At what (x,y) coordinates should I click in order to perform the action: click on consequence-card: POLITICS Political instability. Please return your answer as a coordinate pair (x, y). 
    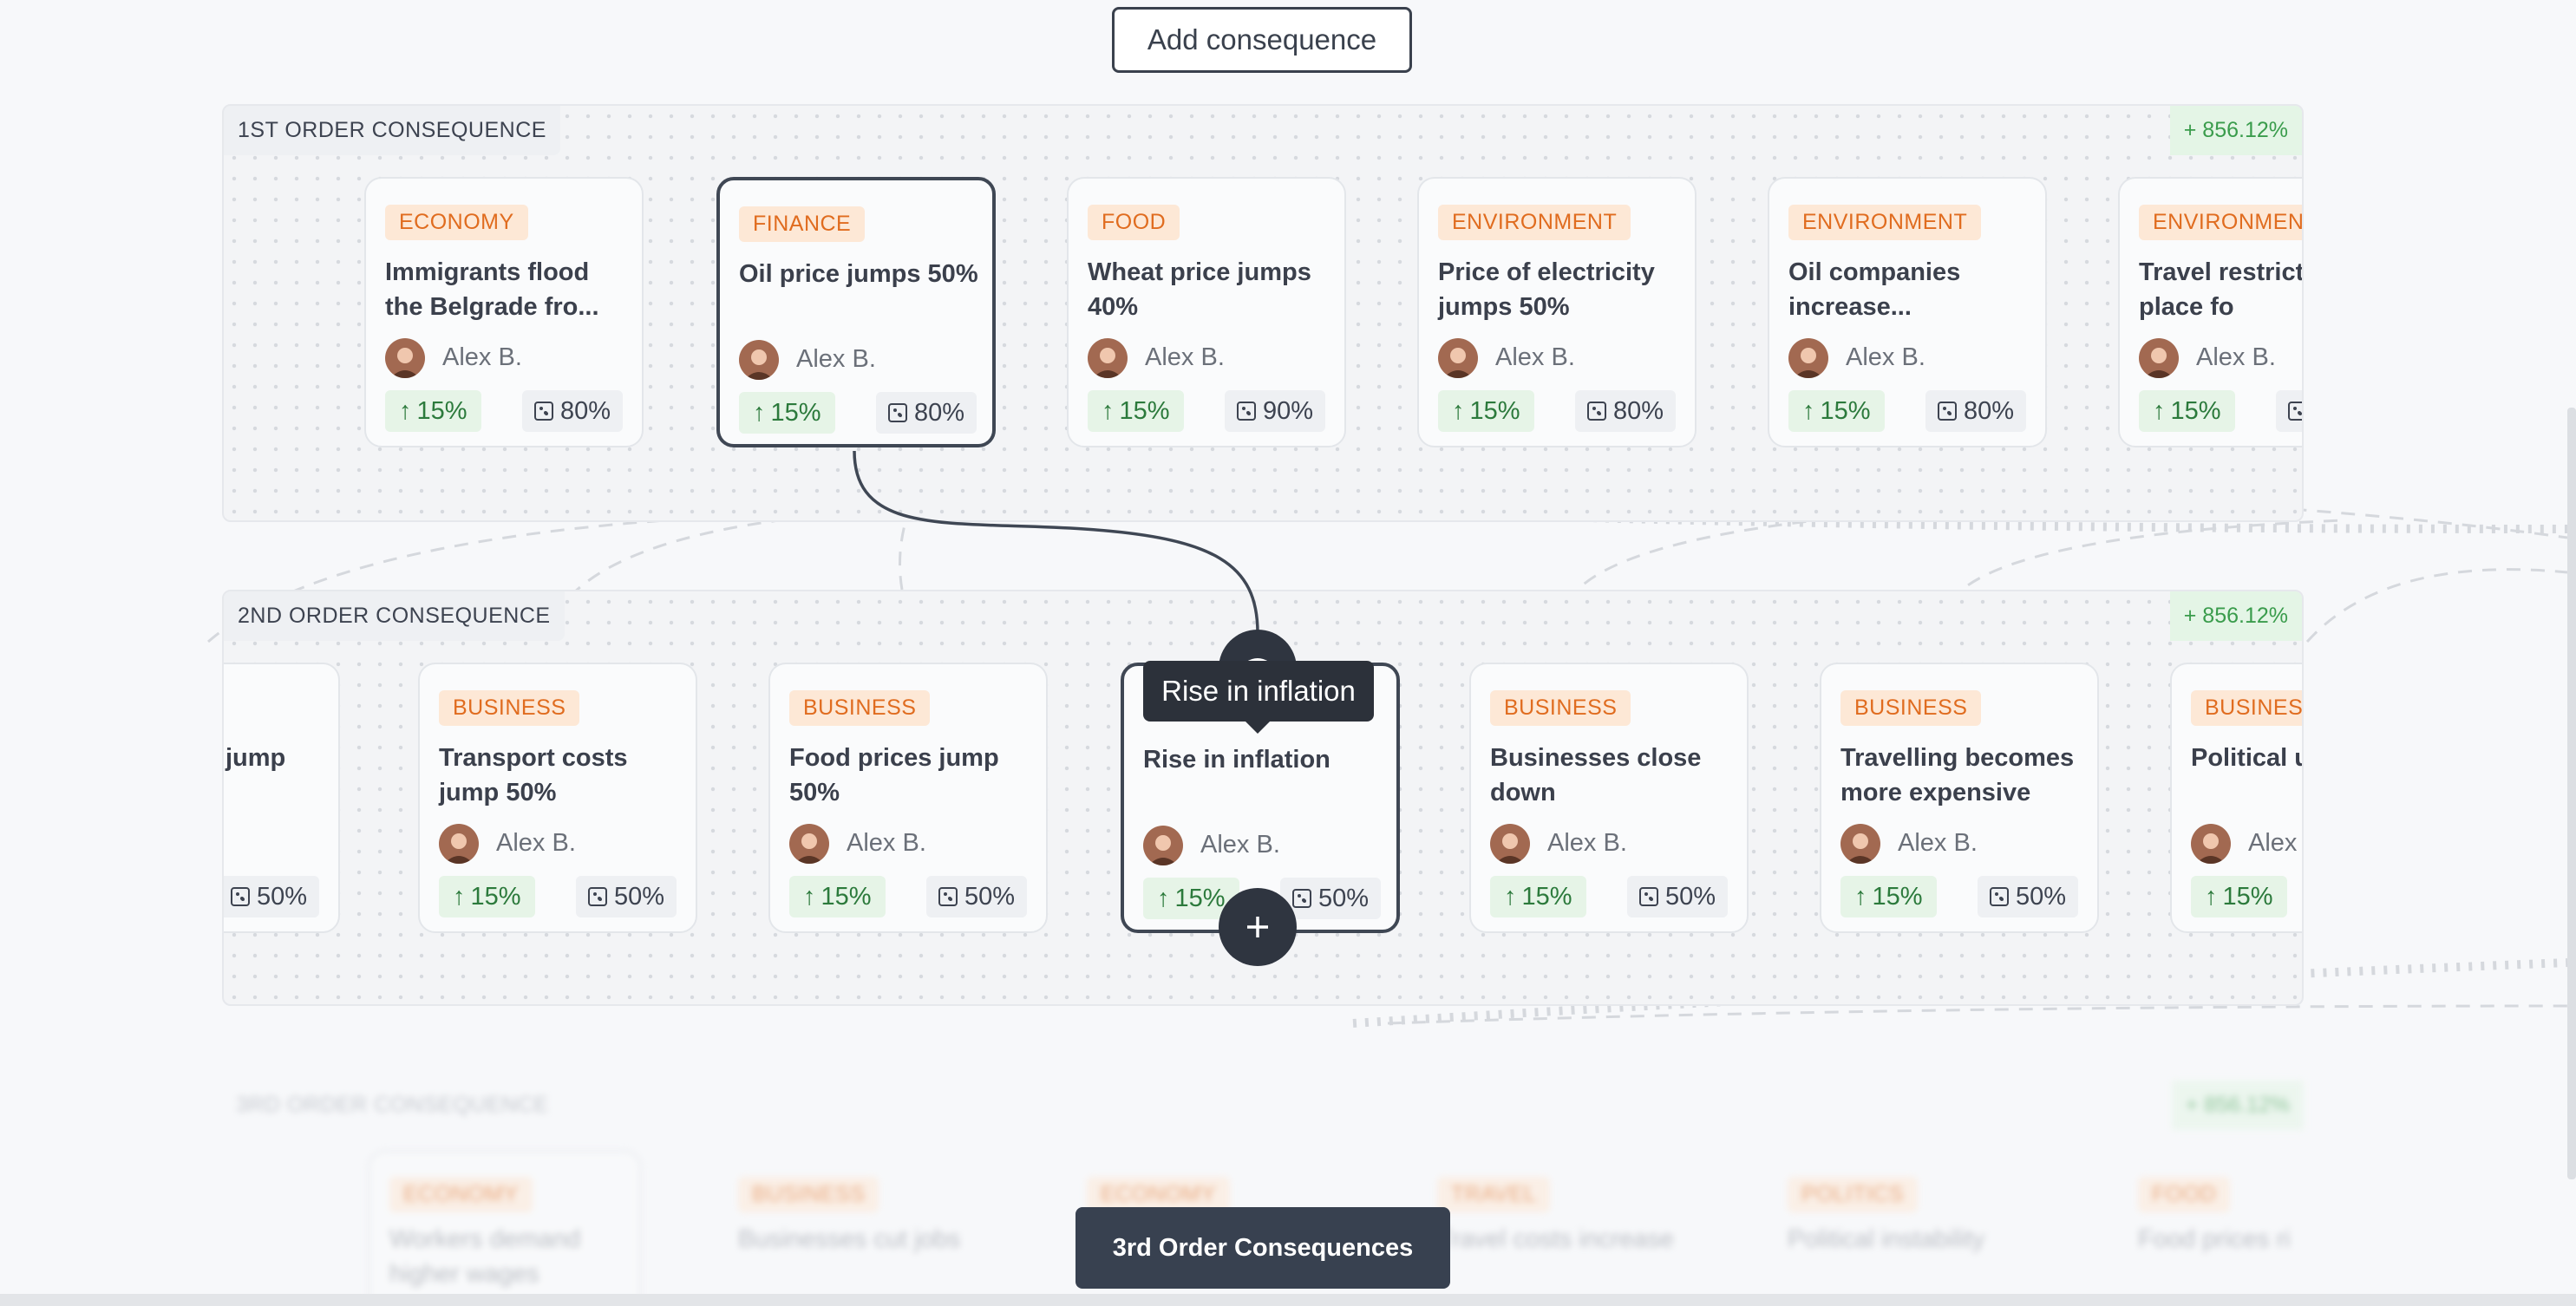
    Looking at the image, I should click on (1903, 1228).